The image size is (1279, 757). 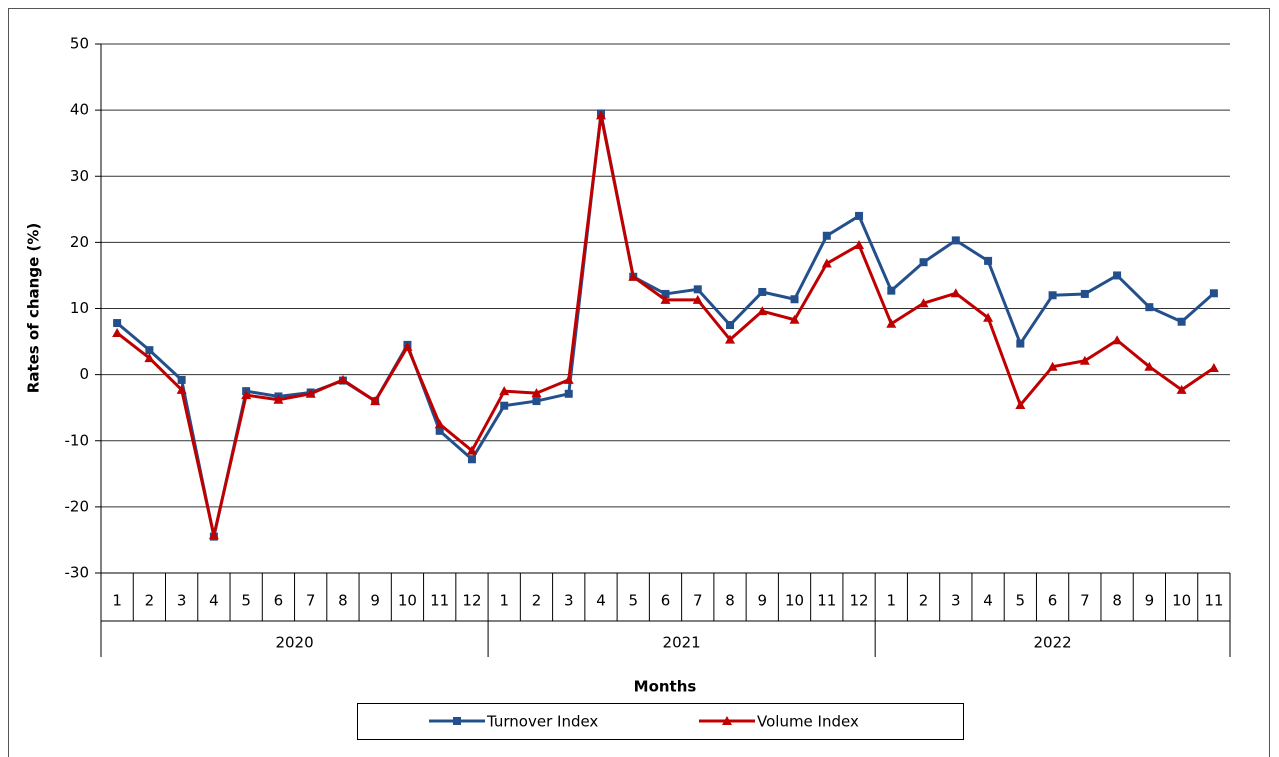 What do you see at coordinates (77, 573) in the screenshot?
I see `y-tick-label: -30` at bounding box center [77, 573].